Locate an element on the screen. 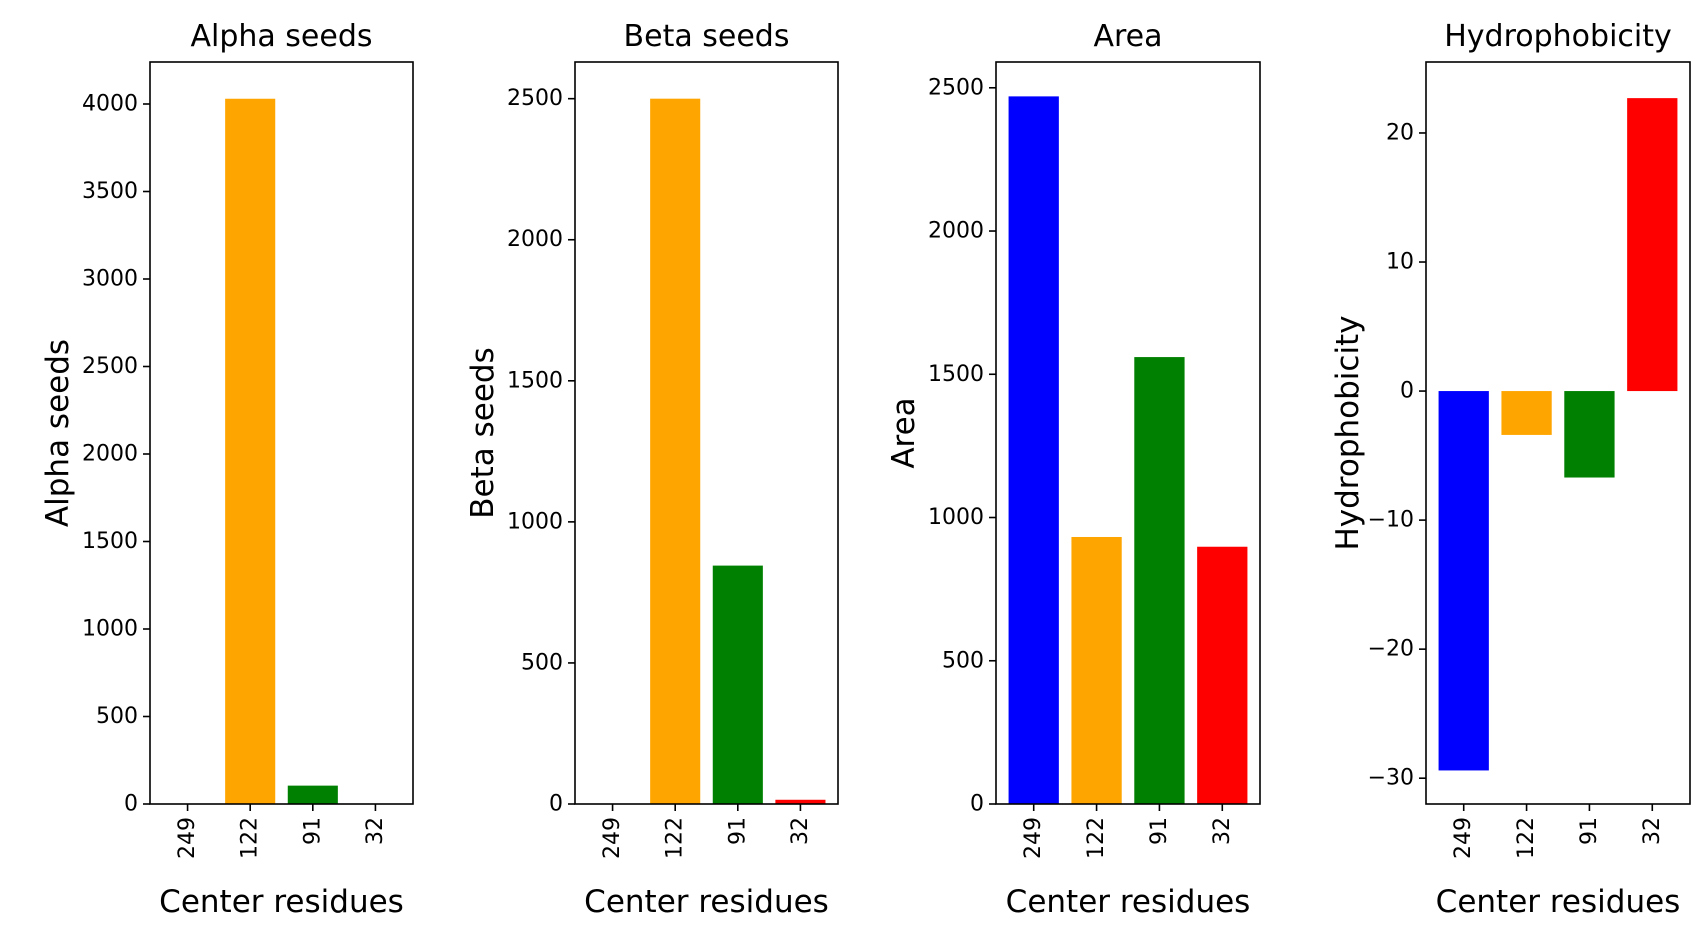 The image size is (1706, 942). panel-2-axes-frame is located at coordinates (706, 433).